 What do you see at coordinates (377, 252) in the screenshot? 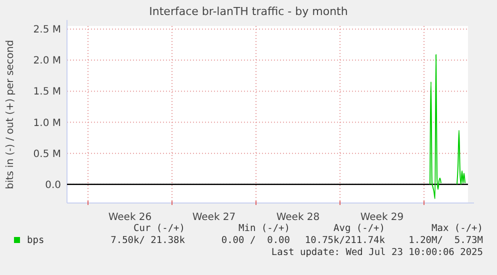
I see `text: Last update: Wed Jul 23 10:00:06 2025` at bounding box center [377, 252].